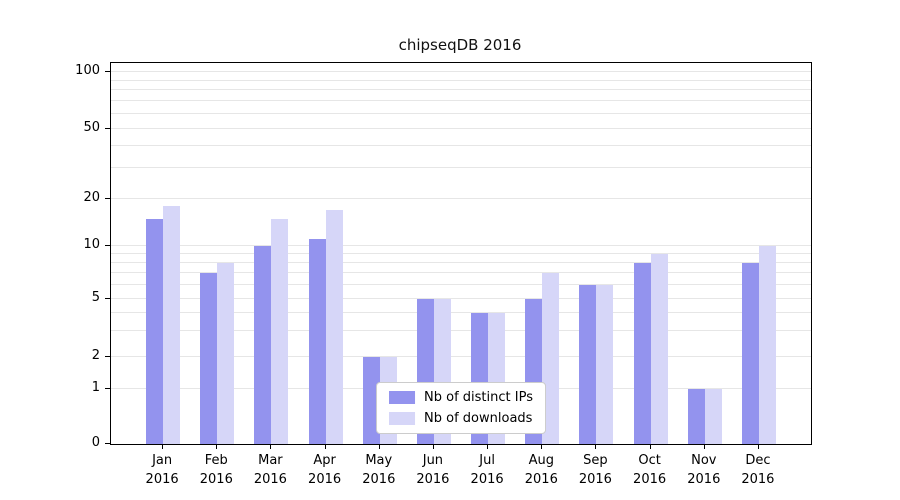  Describe the element at coordinates (478, 397) in the screenshot. I see `legend-label-distinct-ips: Nb of distinct IPs` at that location.